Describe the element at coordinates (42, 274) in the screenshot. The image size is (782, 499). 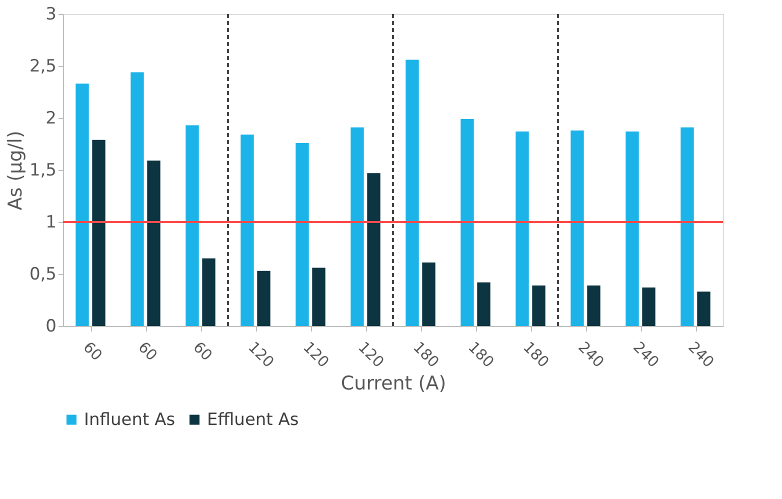
I see `y-tick-label: 0,5` at that location.